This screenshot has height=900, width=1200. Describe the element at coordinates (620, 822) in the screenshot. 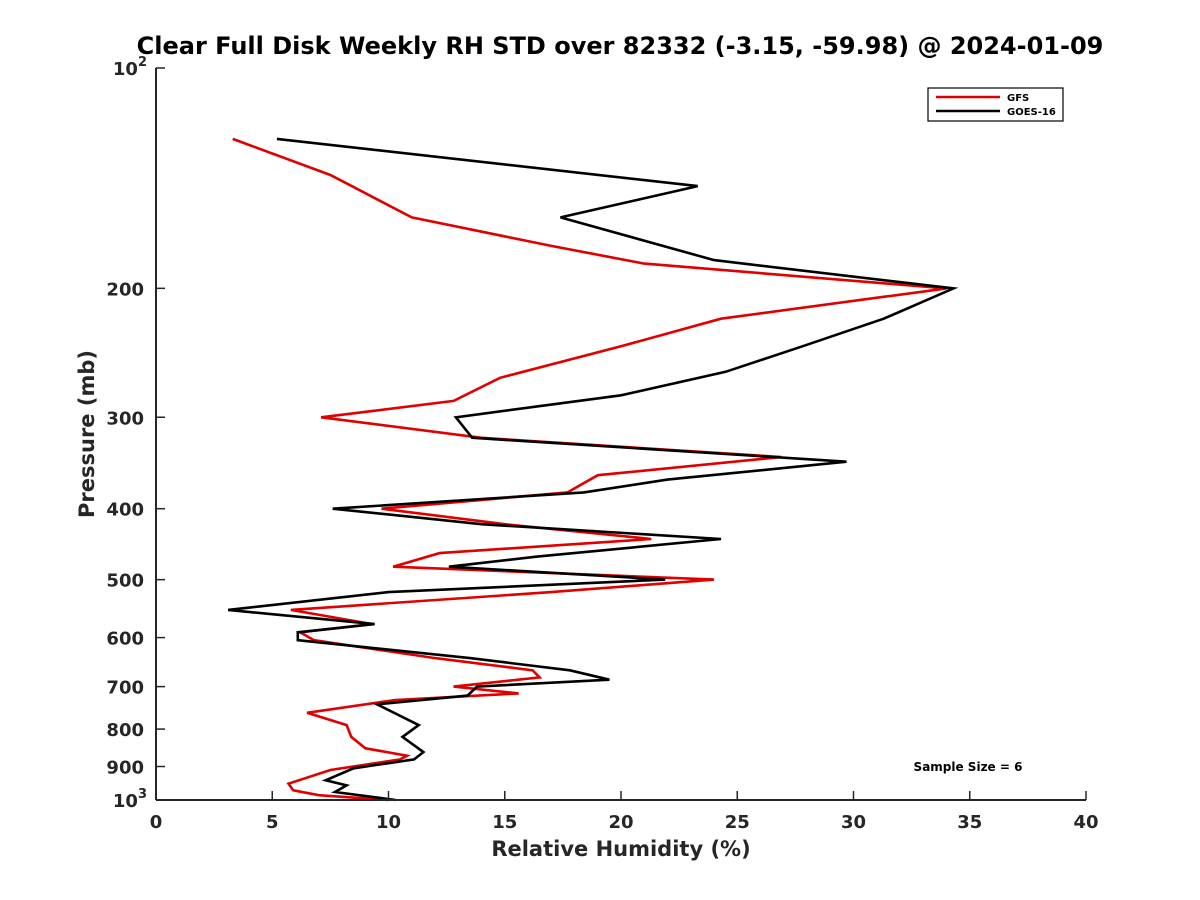

I see `x-tick-label: 20` at that location.